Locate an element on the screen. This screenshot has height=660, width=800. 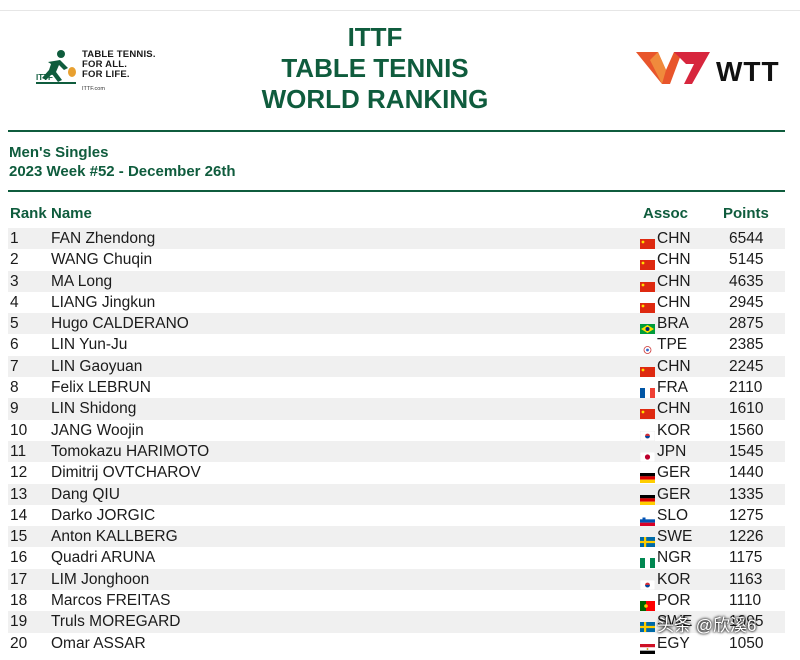
de-flag-icon is located at coordinates (647, 476).